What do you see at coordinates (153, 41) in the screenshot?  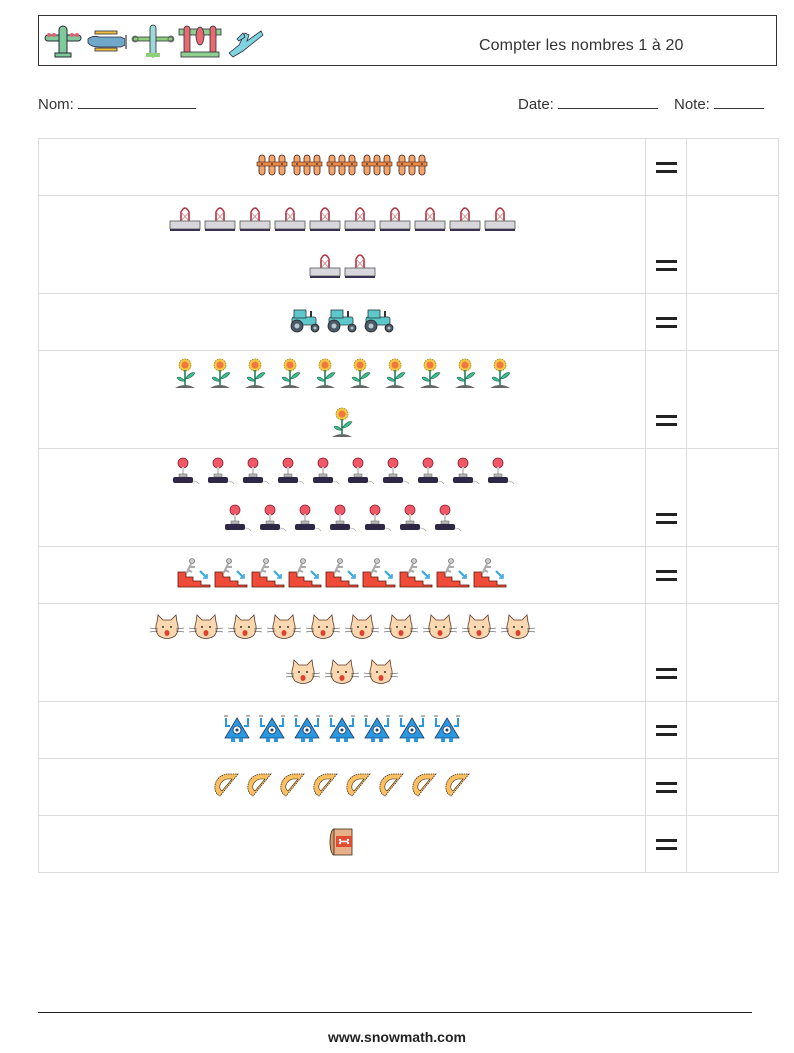 I see `propeller-plane-icon` at bounding box center [153, 41].